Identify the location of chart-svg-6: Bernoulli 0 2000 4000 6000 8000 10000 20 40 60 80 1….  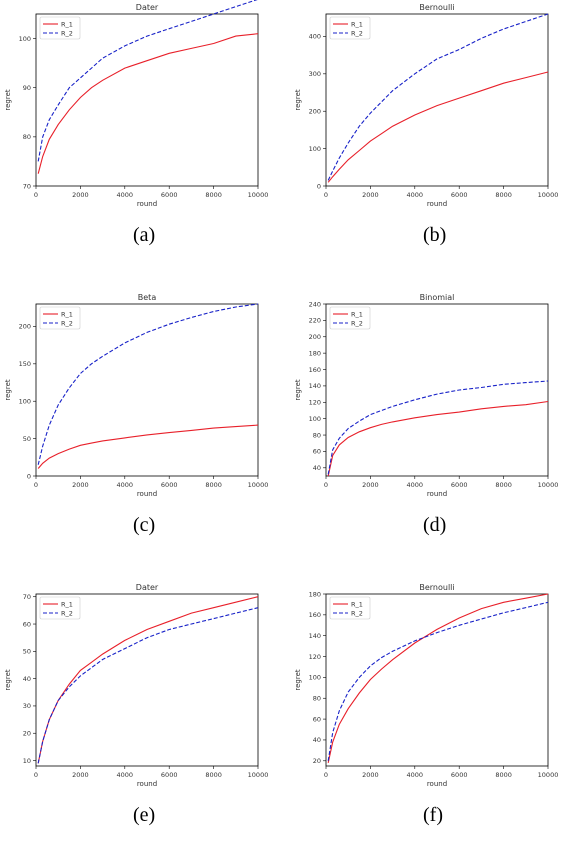
(426, 685).